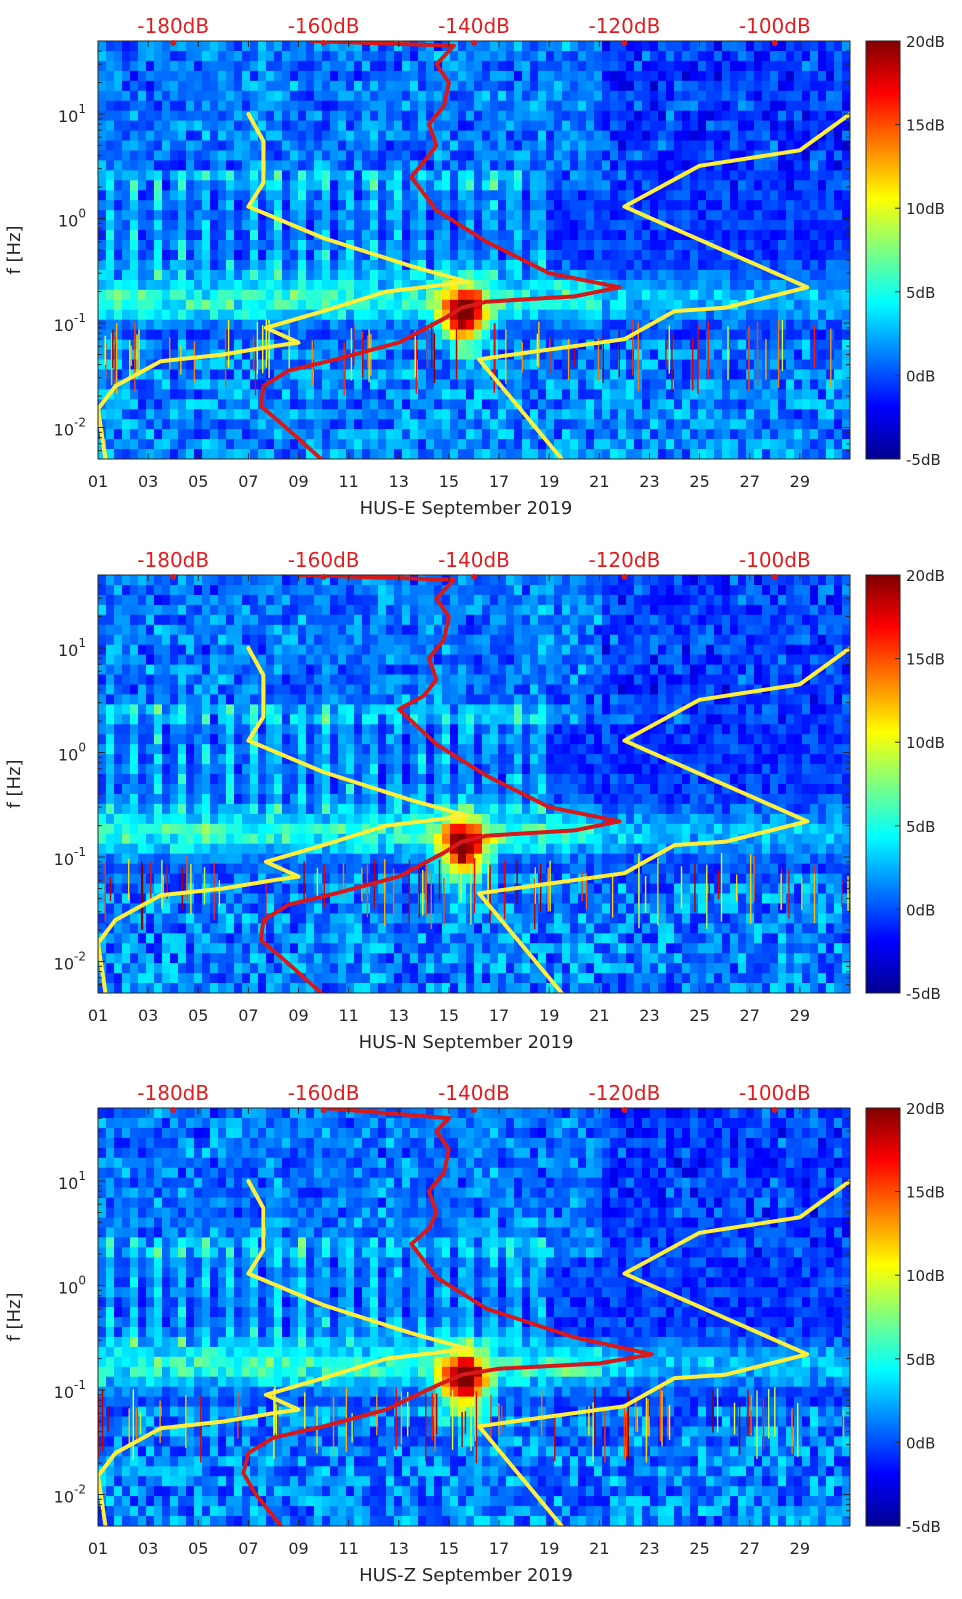 The image size is (962, 1599). What do you see at coordinates (466, 1575) in the screenshot?
I see `x-axis-title: HUS-Z September 2019` at bounding box center [466, 1575].